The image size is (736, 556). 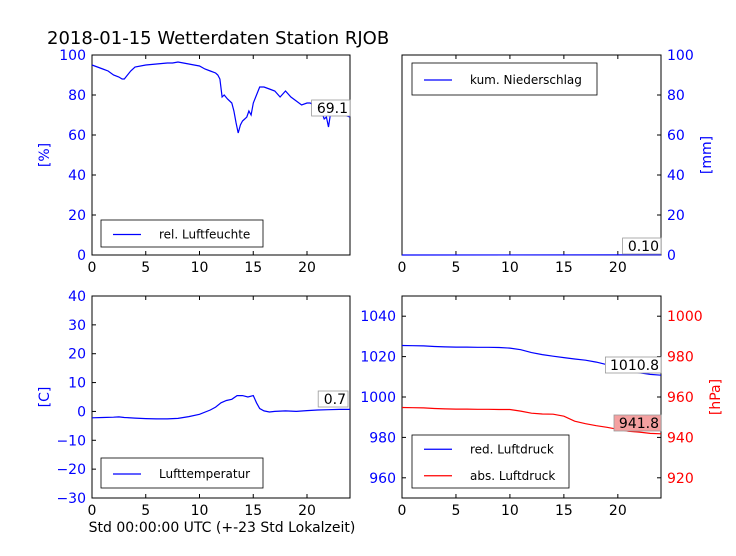 What do you see at coordinates (512, 449) in the screenshot?
I see `legend-entry: red. Luftdruck` at bounding box center [512, 449].